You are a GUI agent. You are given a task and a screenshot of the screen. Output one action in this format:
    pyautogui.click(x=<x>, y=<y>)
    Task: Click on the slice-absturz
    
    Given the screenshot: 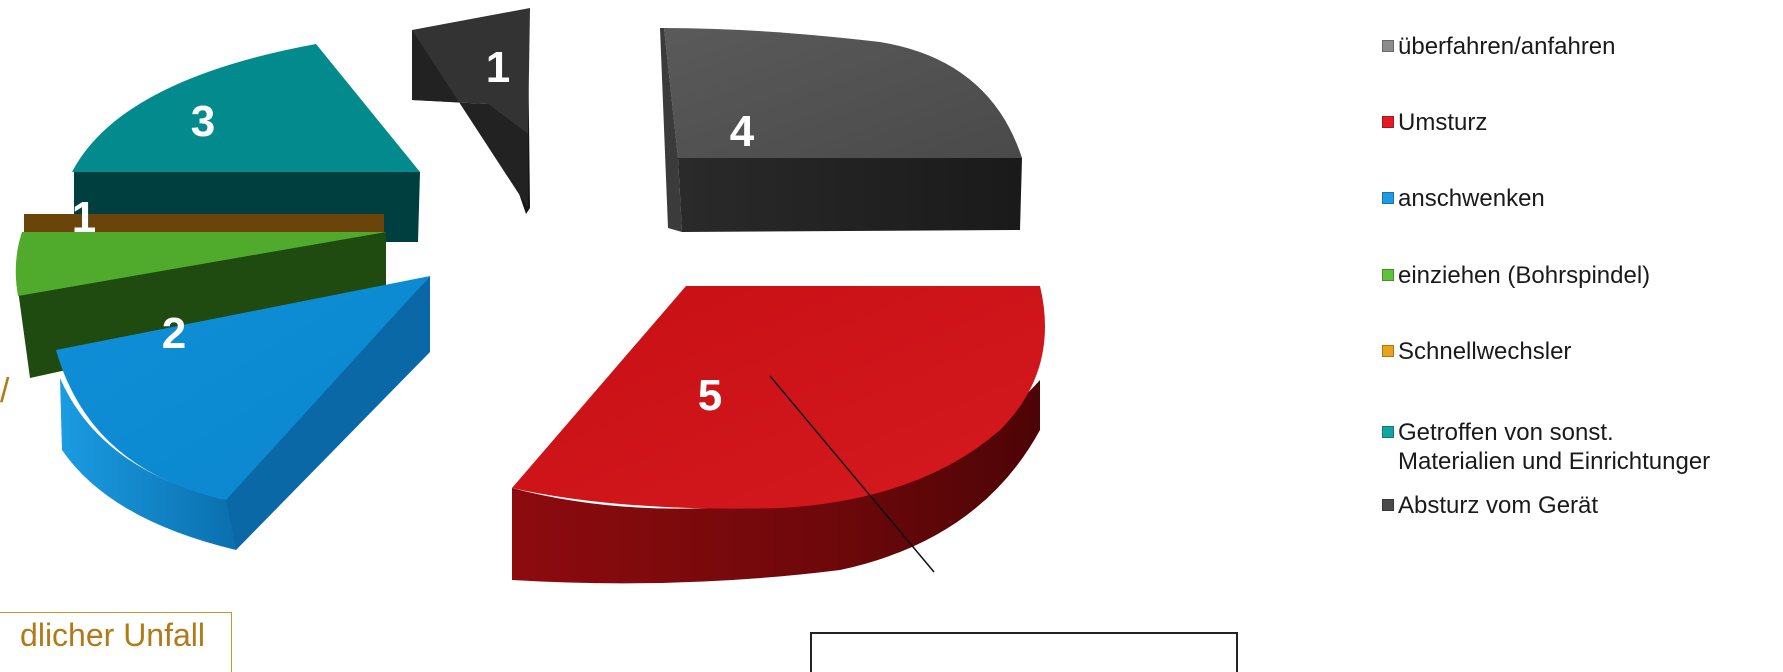 What is the action you would take?
    pyautogui.click(x=471, y=111)
    